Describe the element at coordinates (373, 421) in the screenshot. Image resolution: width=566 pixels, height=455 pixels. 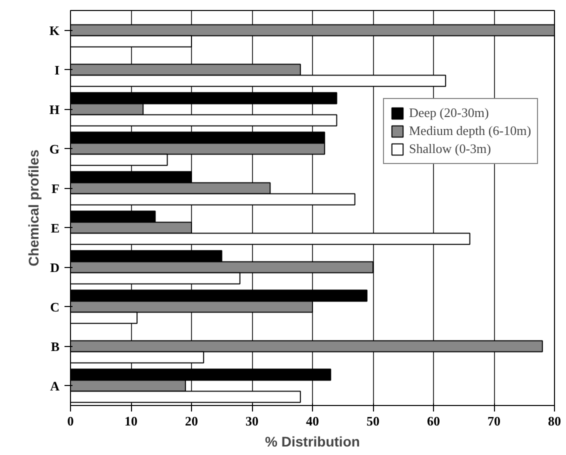
I see `x-tick-label: 50` at that location.